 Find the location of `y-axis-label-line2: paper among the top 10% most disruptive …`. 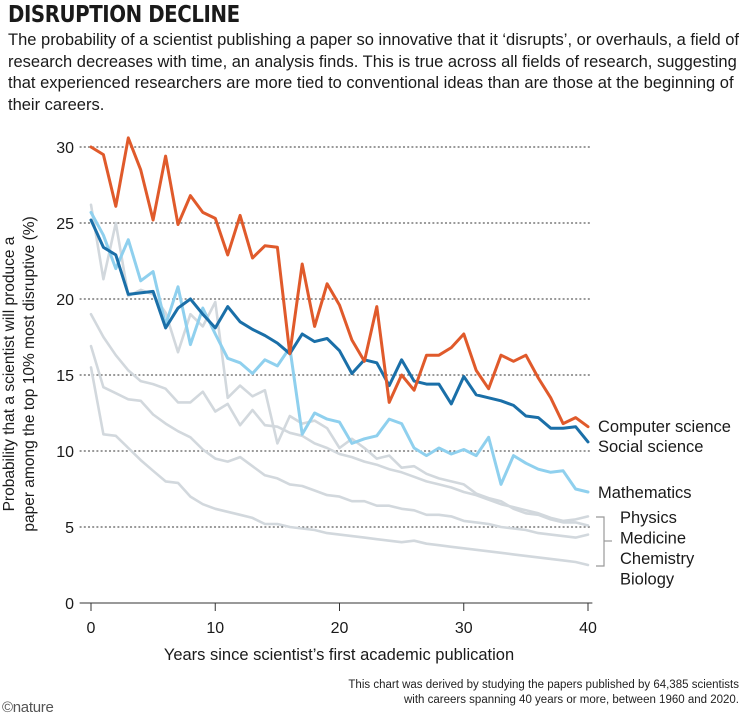

y-axis-label-line2: paper among the top 10% most disruptive … is located at coordinates (29, 373).